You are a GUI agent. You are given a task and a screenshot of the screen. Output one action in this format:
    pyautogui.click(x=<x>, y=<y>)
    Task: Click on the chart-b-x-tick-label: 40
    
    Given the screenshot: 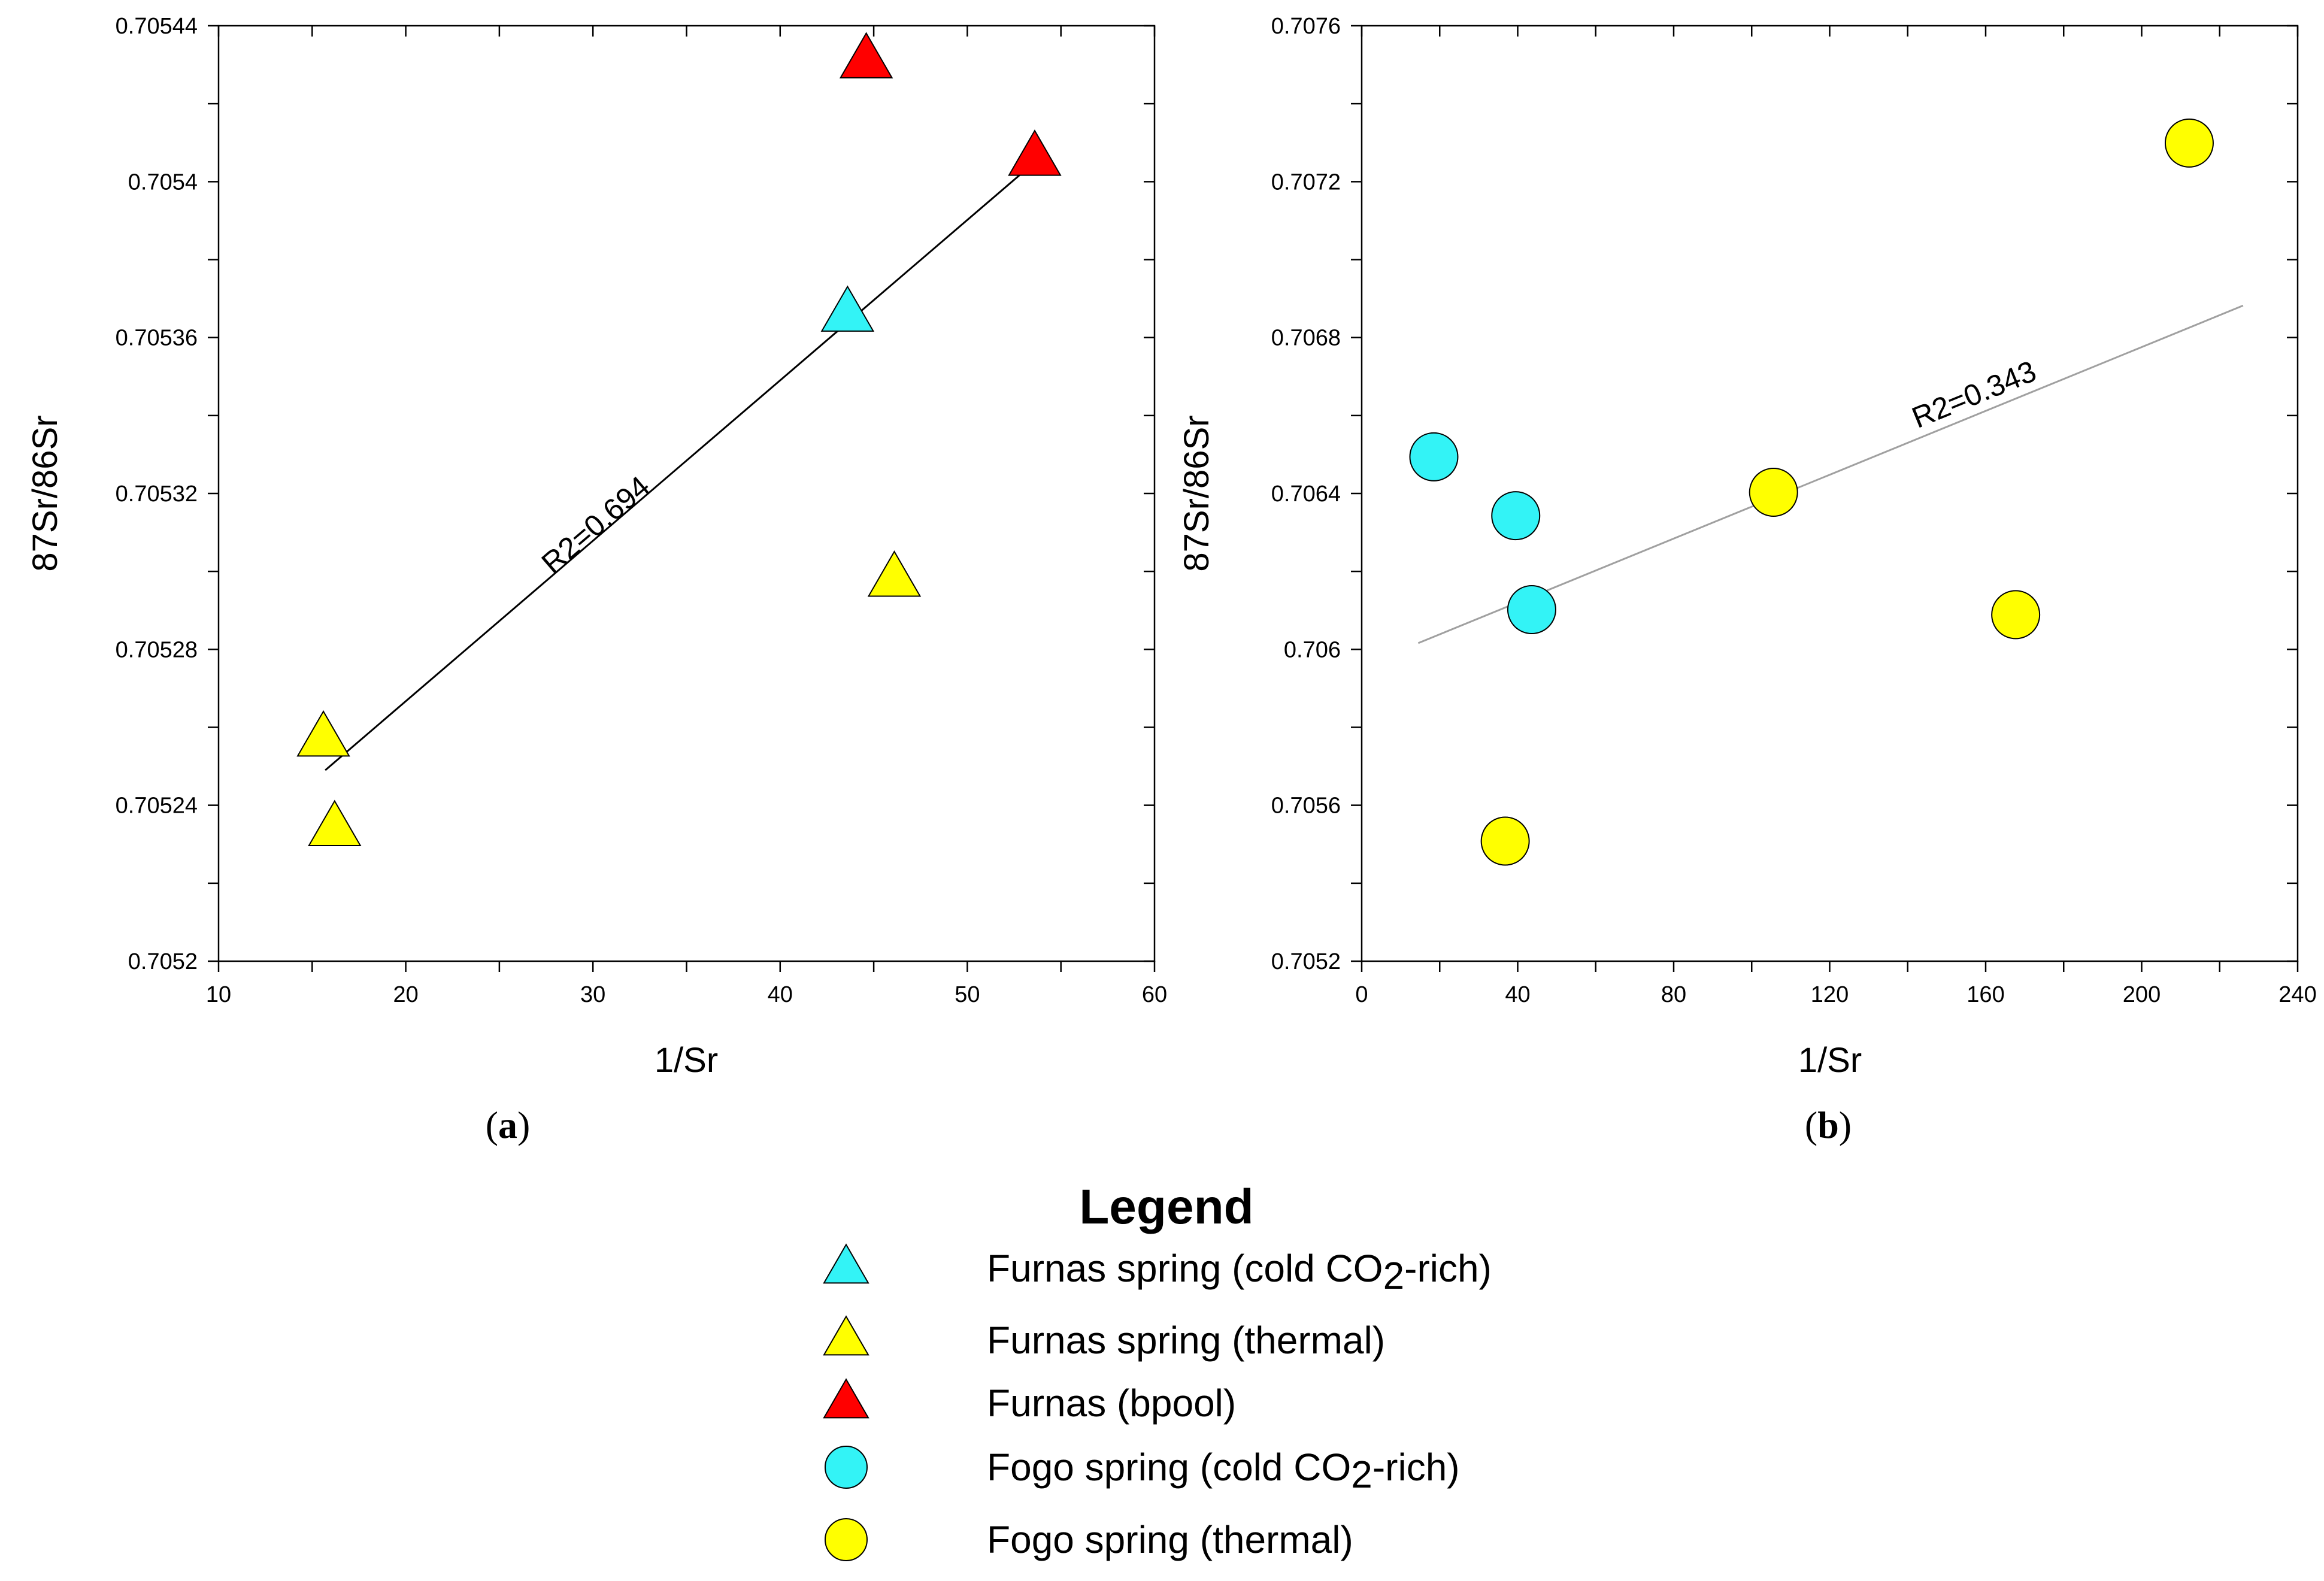 What is the action you would take?
    pyautogui.click(x=1517, y=995)
    